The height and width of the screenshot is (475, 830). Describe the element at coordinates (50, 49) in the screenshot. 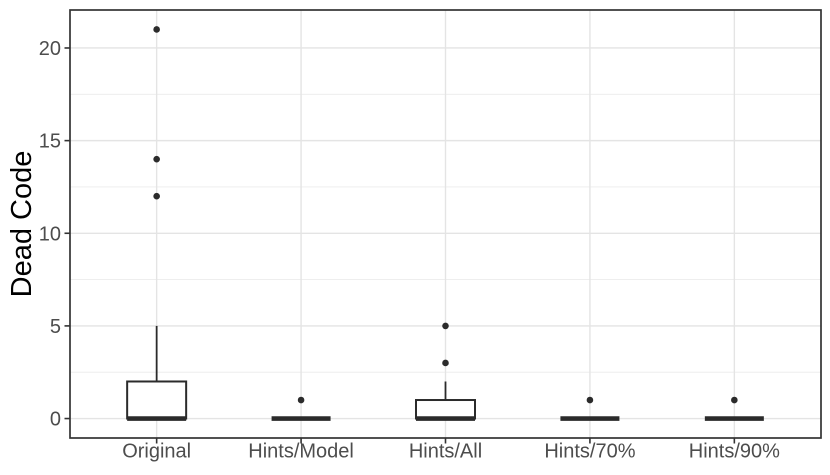

I see `y-tick-label-20: 20` at that location.